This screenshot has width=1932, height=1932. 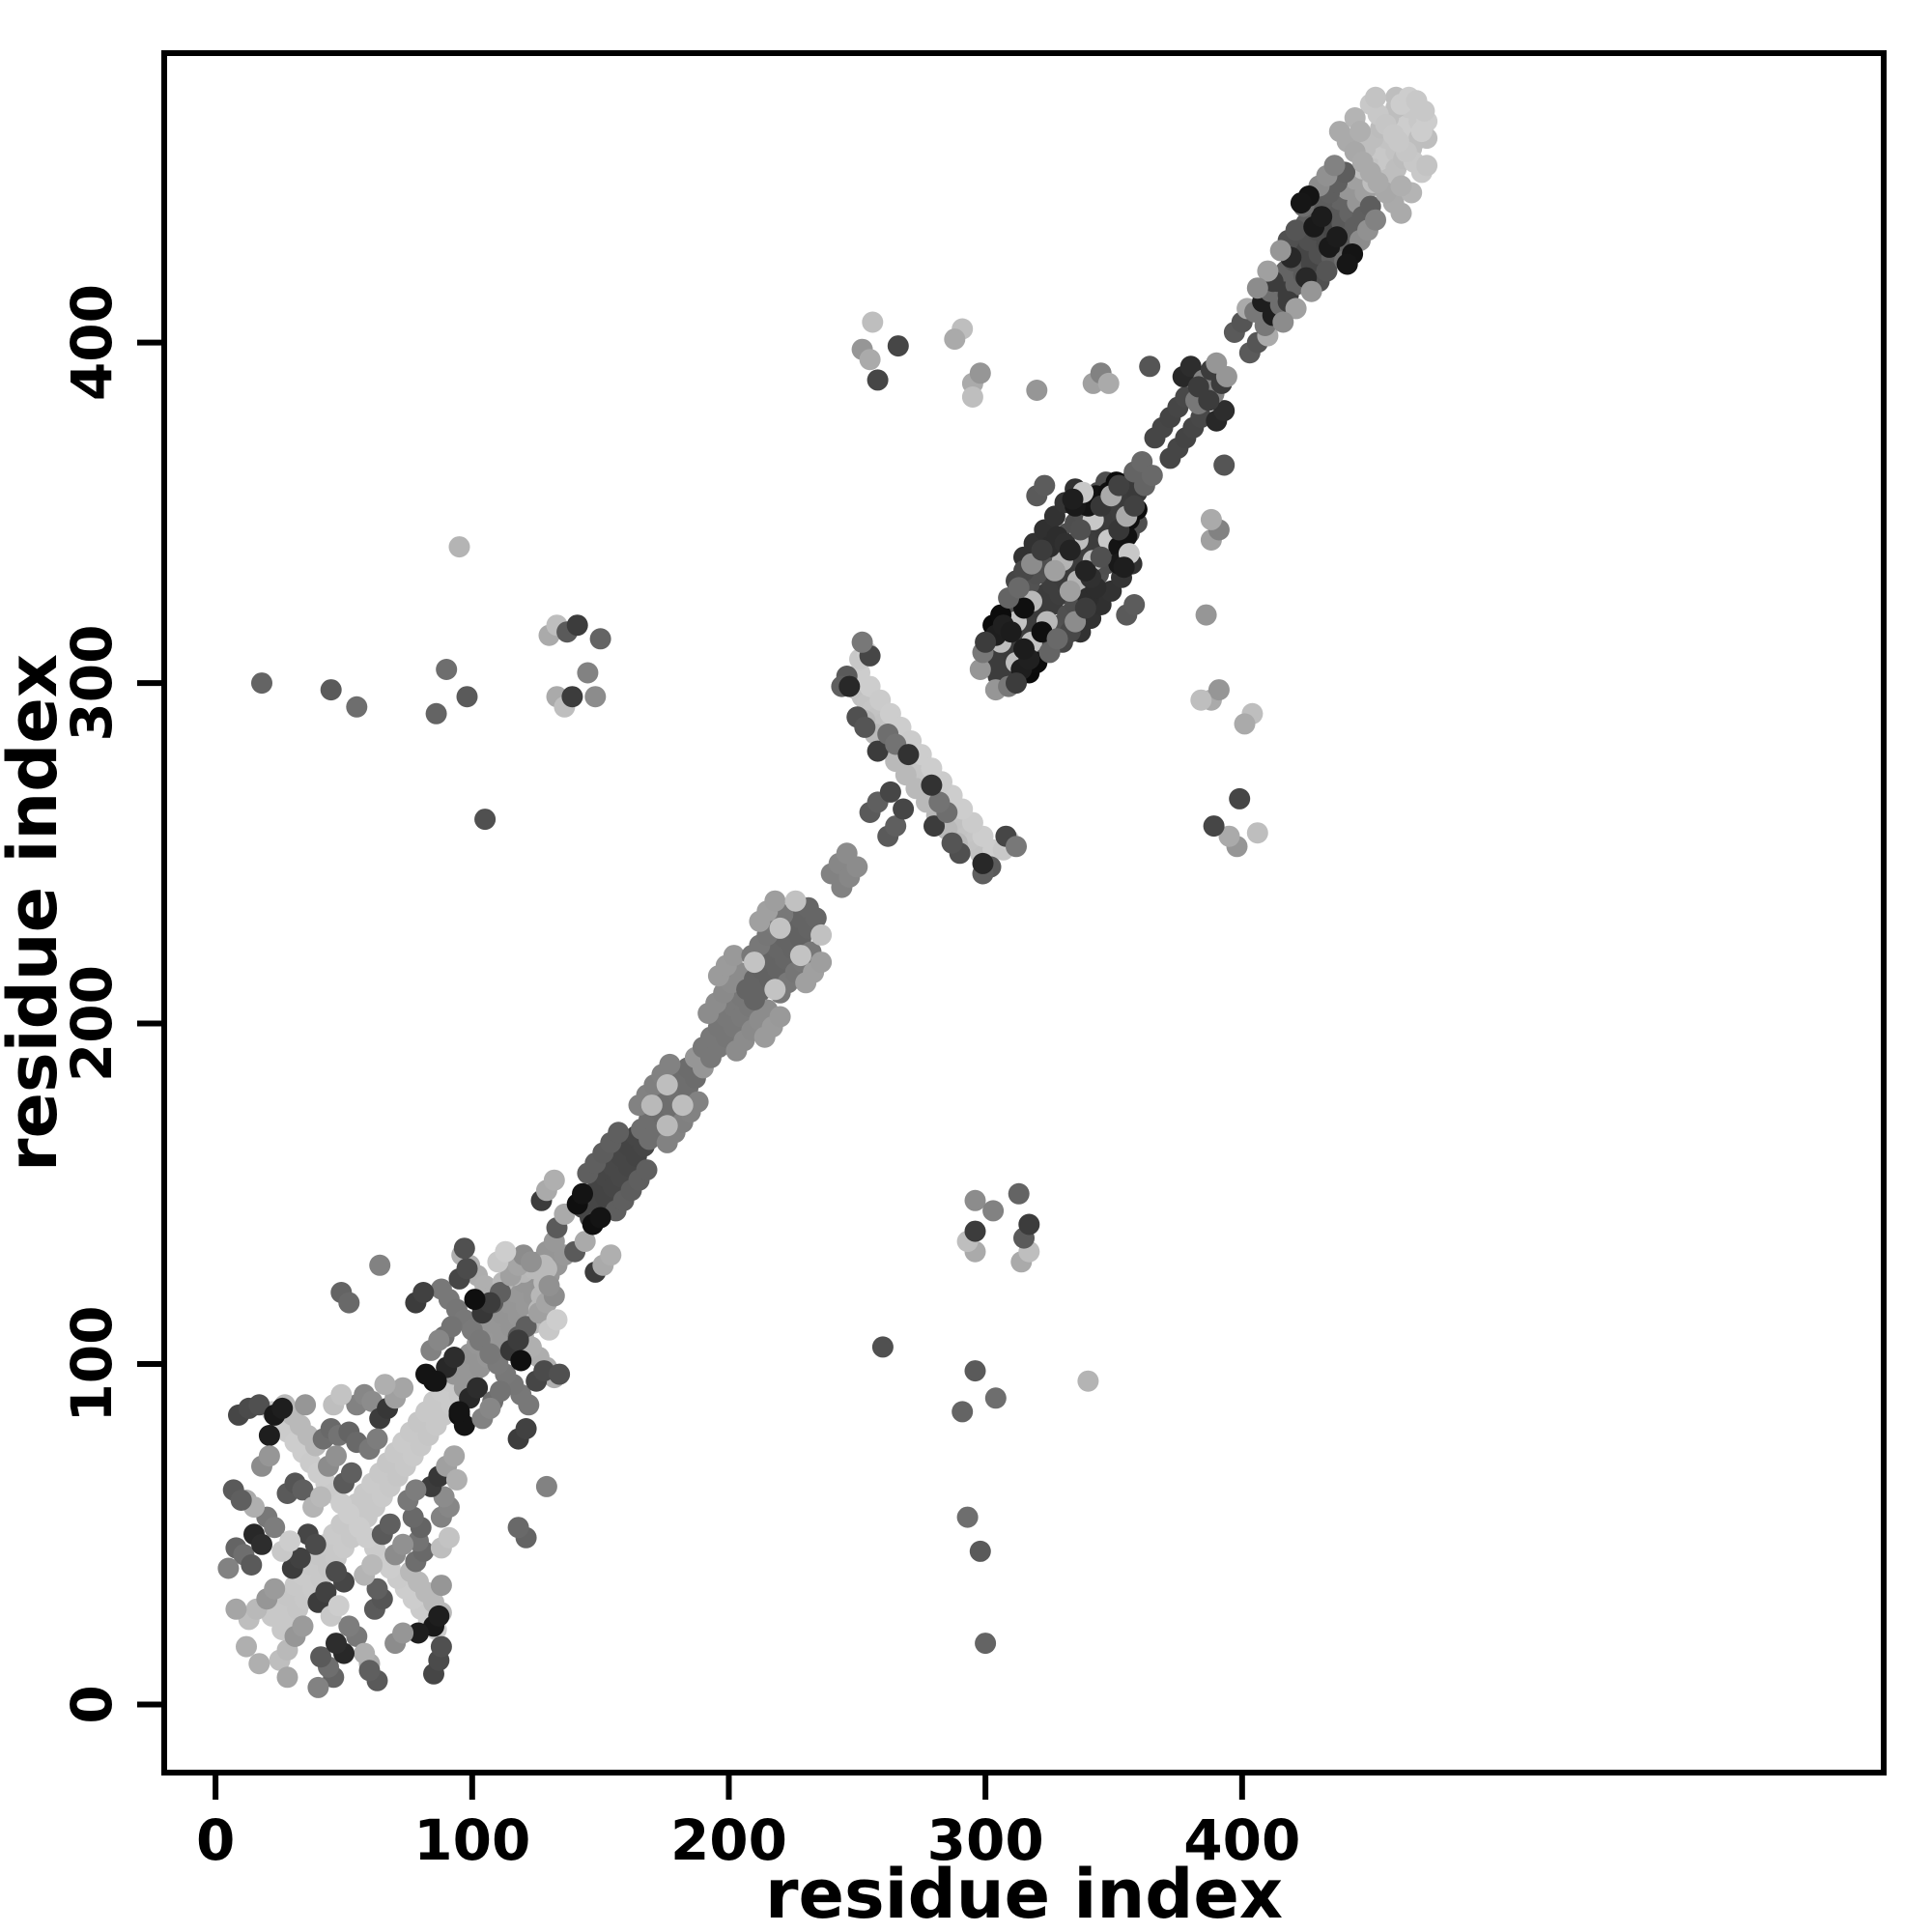 What do you see at coordinates (92, 683) in the screenshot?
I see `y-tick-label: 300` at bounding box center [92, 683].